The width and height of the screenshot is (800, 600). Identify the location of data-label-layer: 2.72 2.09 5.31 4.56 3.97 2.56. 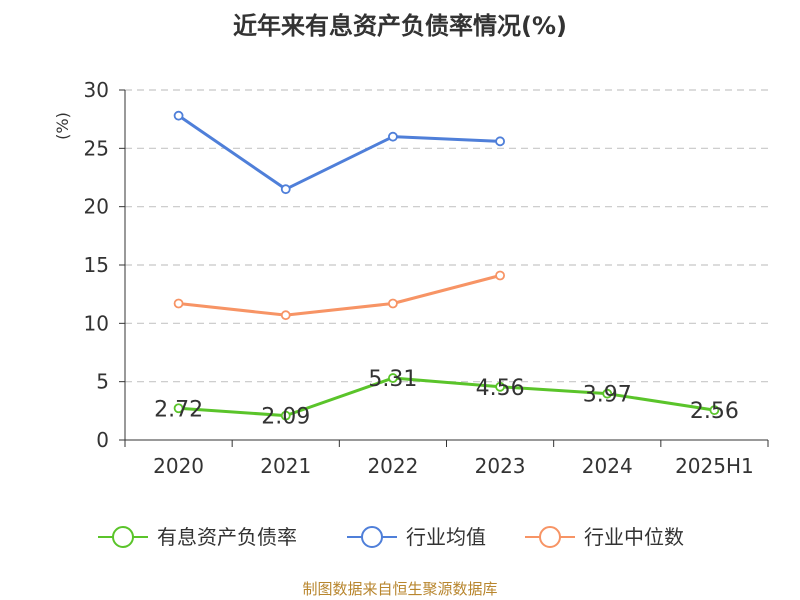
(446, 398).